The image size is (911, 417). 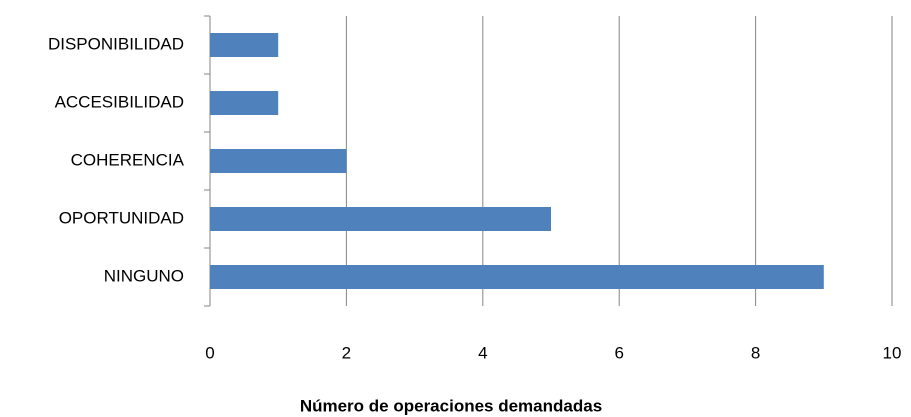 I want to click on x-tick-label: 2, so click(x=346, y=352).